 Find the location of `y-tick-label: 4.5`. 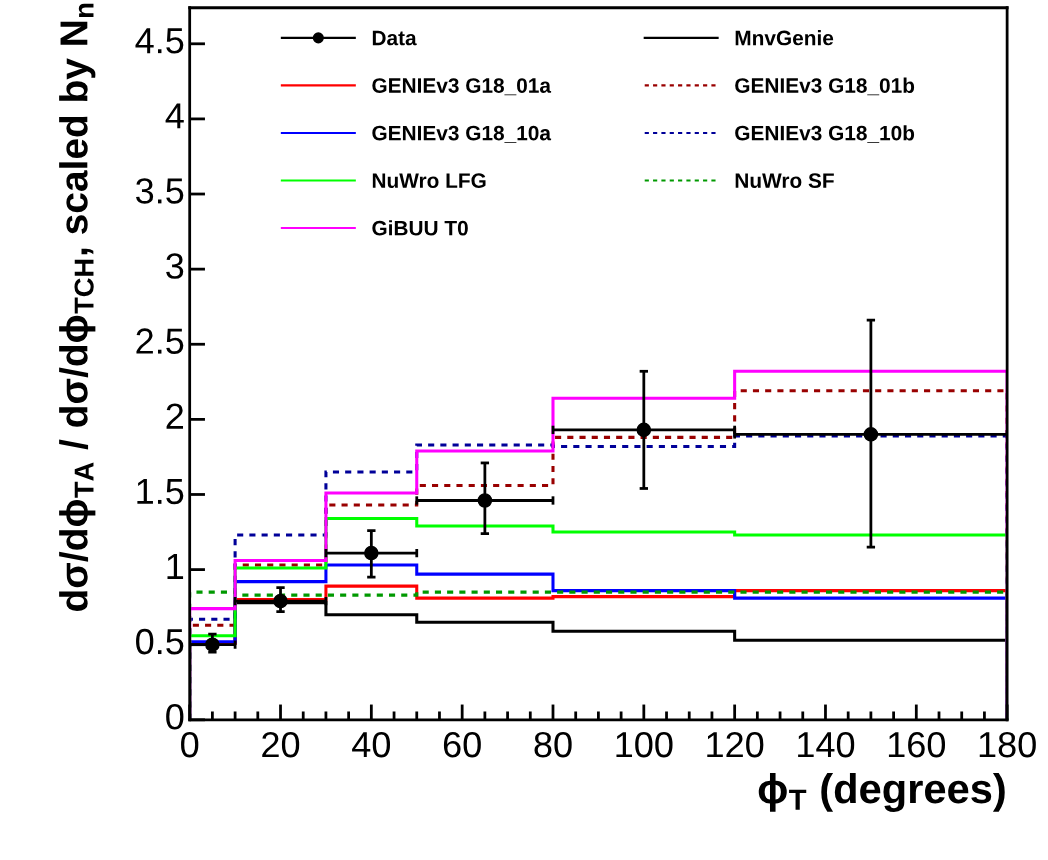

y-tick-label: 4.5 is located at coordinates (159, 41).